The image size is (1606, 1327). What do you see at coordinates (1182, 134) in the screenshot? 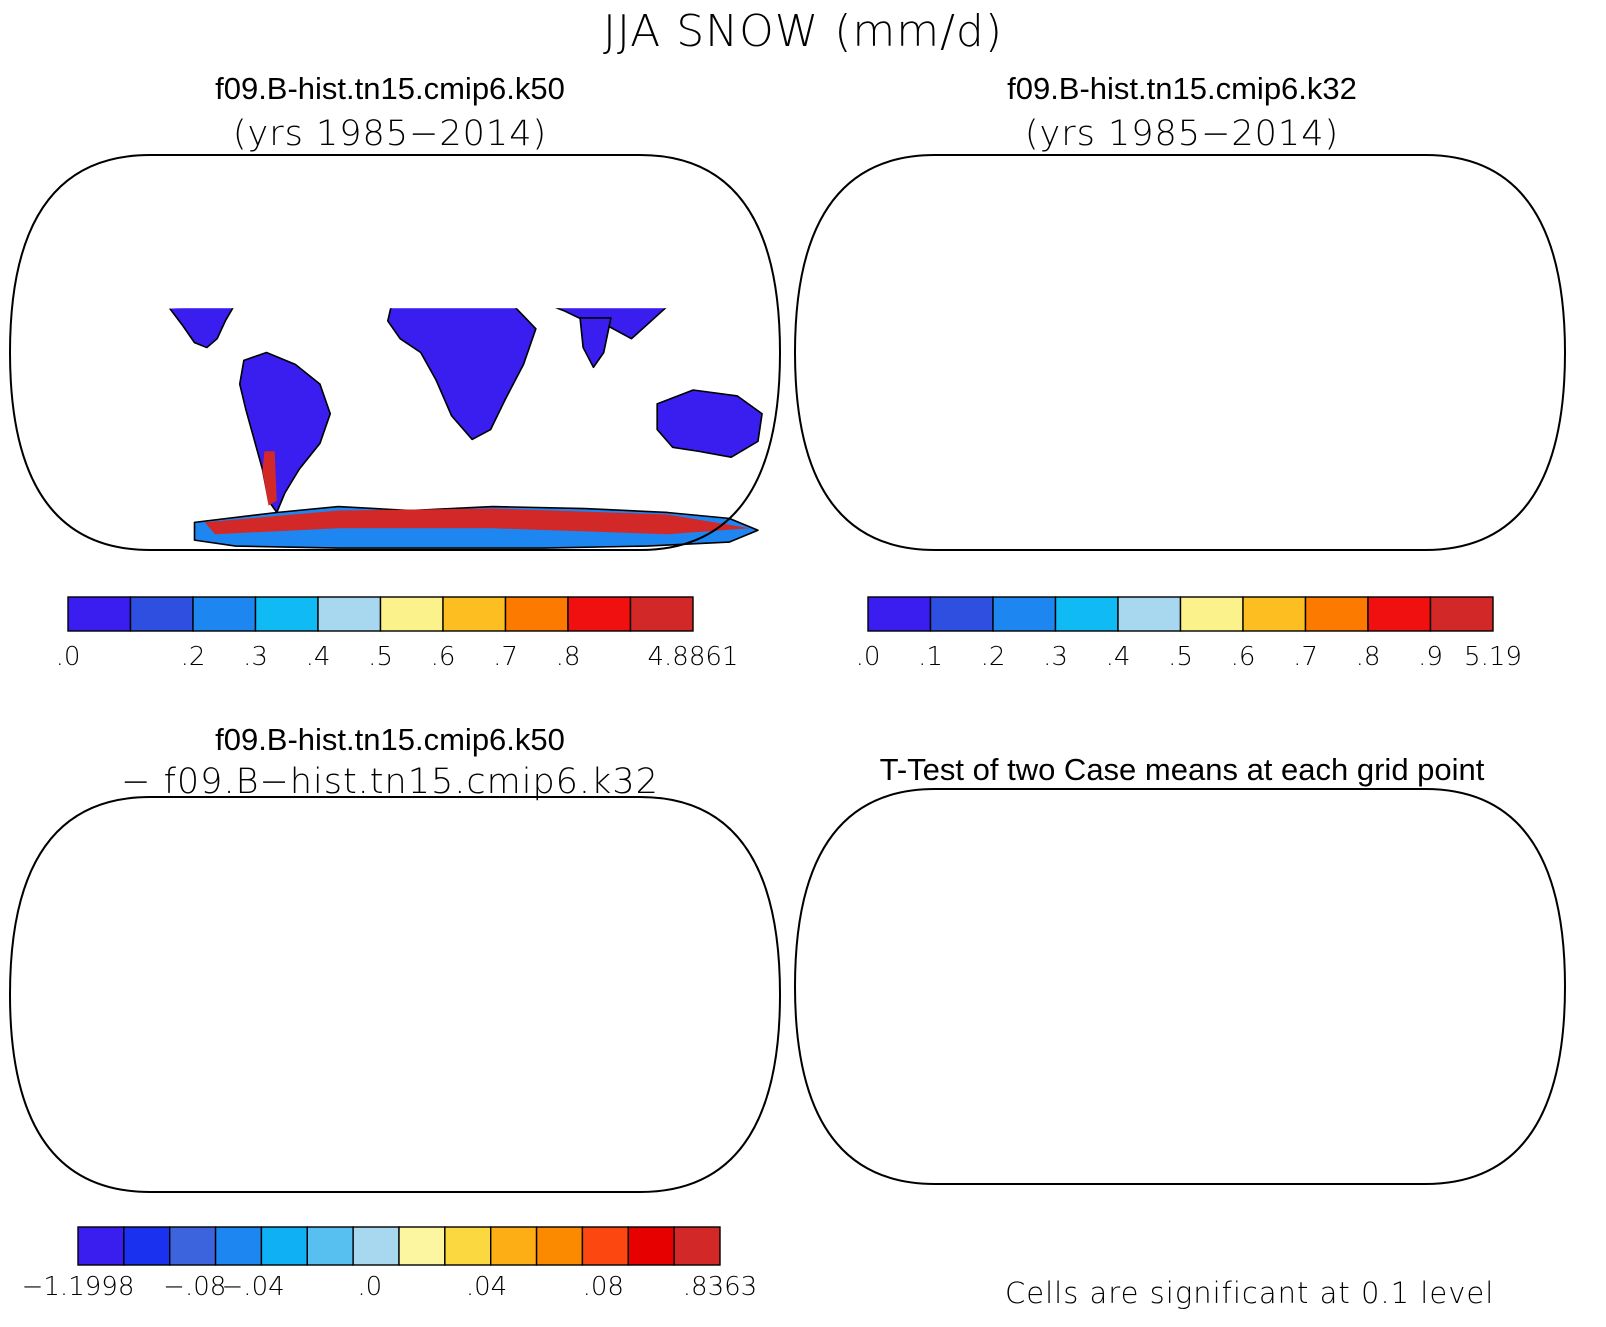
I see `panel2-subtitle: (yrs 1985−2014)` at bounding box center [1182, 134].